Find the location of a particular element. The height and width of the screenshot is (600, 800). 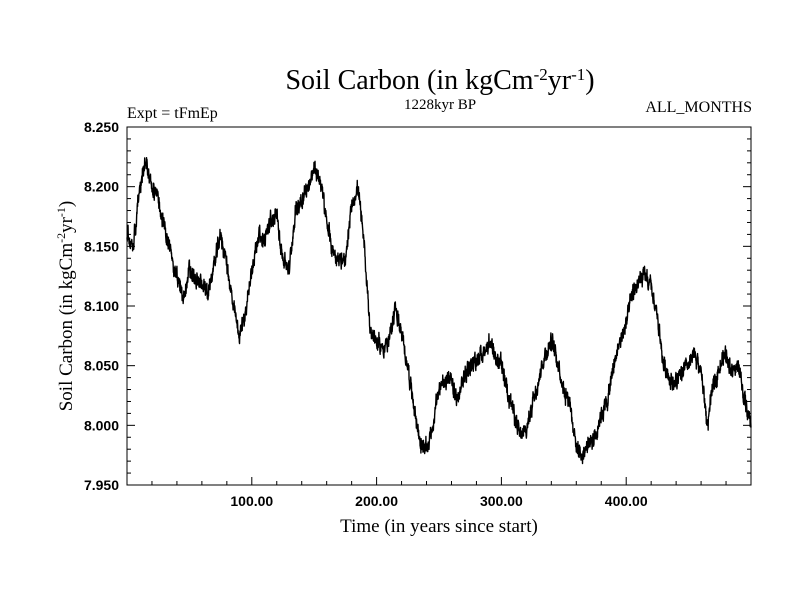

chart-subtitle: 1228kyr BP is located at coordinates (440, 105).